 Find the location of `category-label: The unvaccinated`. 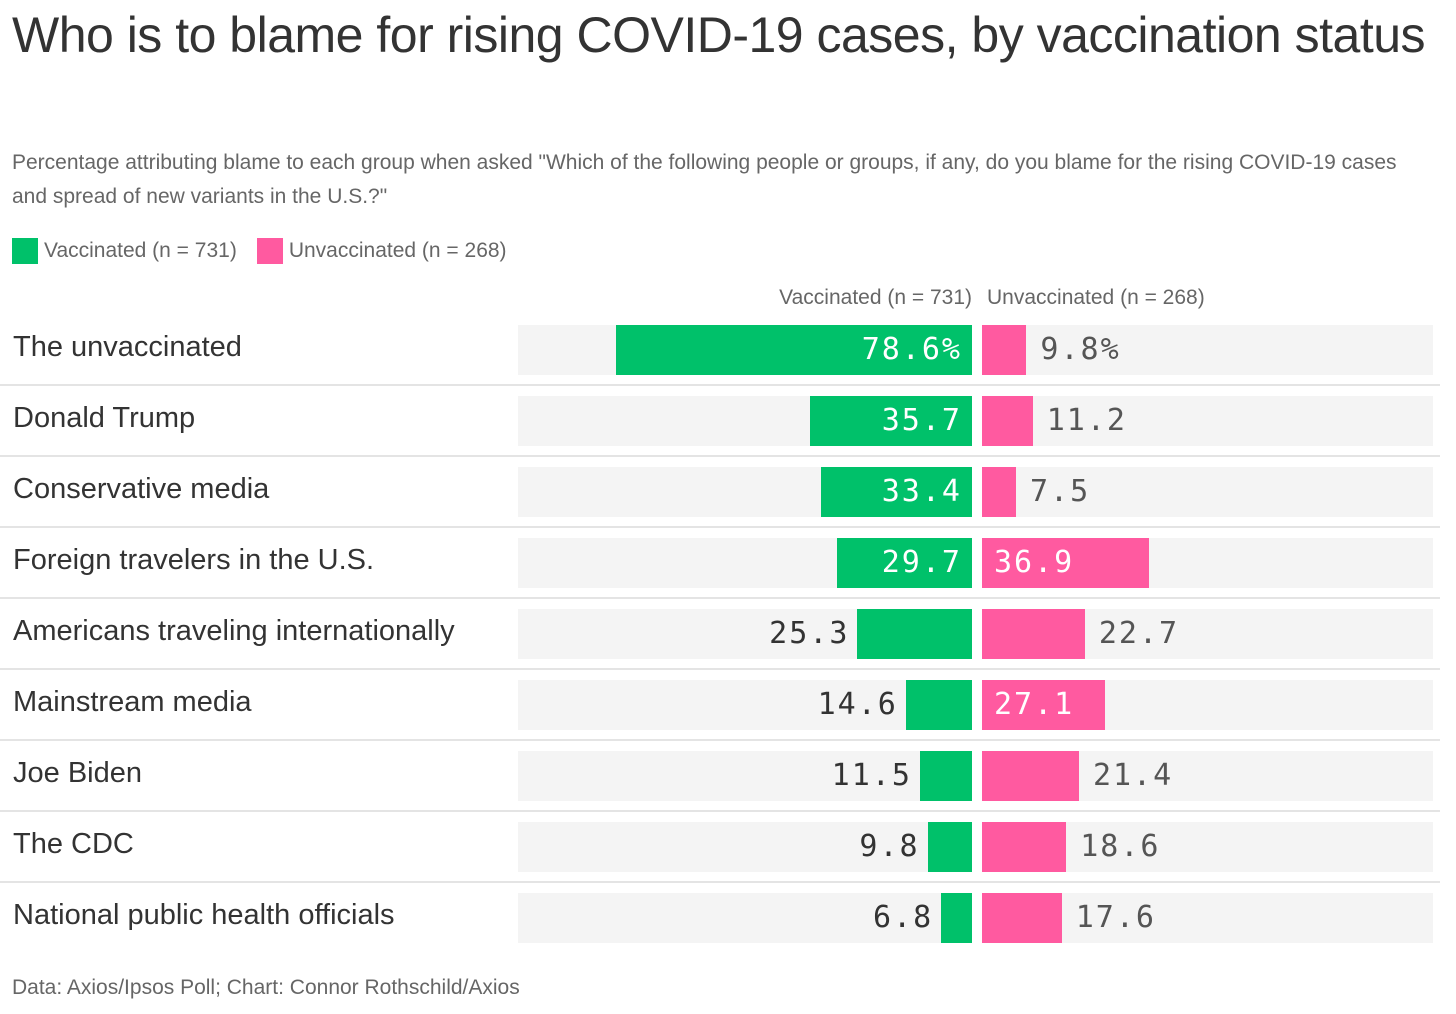

category-label: The unvaccinated is located at coordinates (127, 347).